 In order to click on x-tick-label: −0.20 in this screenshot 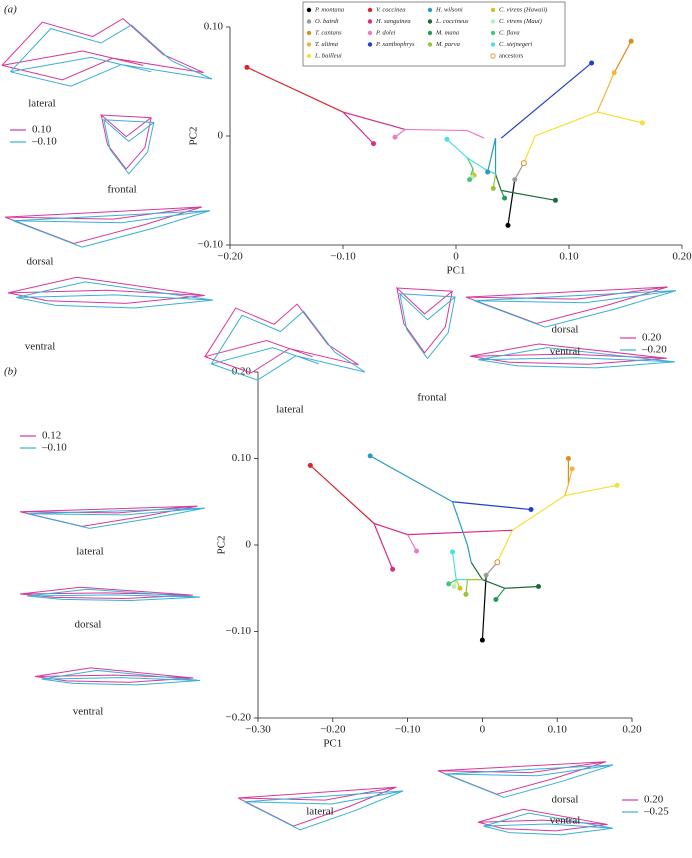, I will do `click(333, 730)`.